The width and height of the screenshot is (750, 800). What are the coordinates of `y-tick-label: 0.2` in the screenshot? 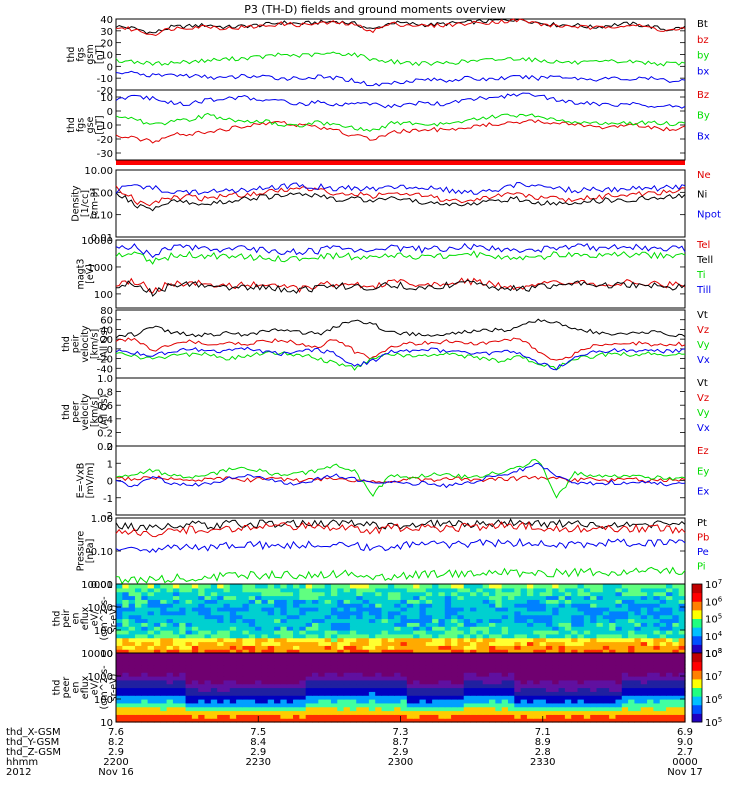 It's located at (105, 433).